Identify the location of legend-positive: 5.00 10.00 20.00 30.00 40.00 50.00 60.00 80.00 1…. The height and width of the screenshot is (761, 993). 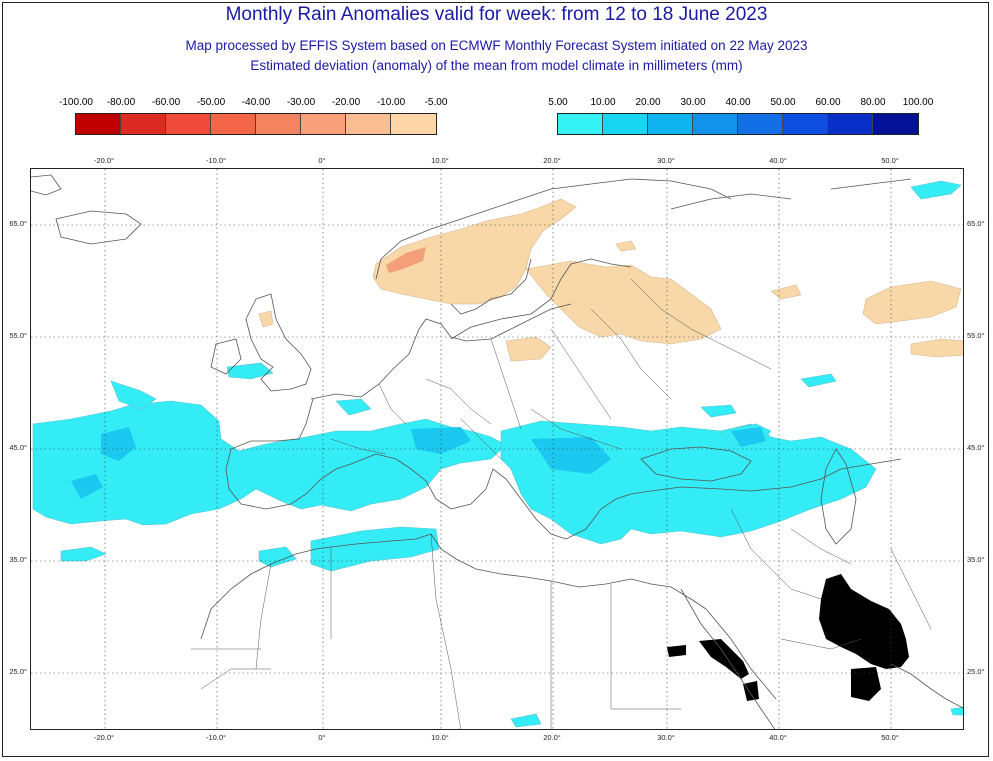
(740, 117).